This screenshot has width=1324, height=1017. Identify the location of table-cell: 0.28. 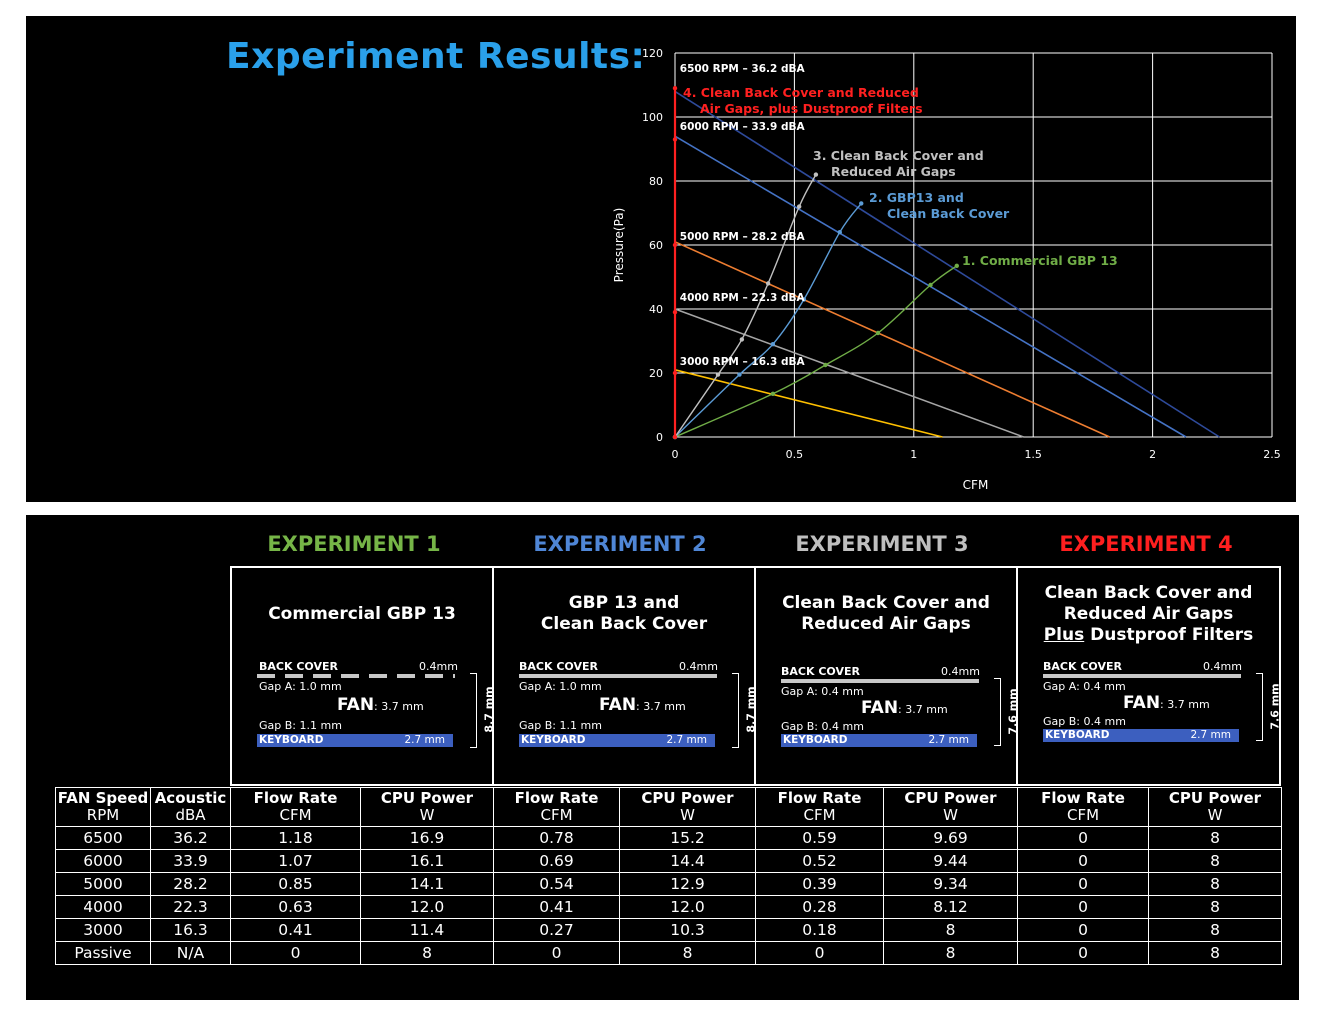
(819, 907).